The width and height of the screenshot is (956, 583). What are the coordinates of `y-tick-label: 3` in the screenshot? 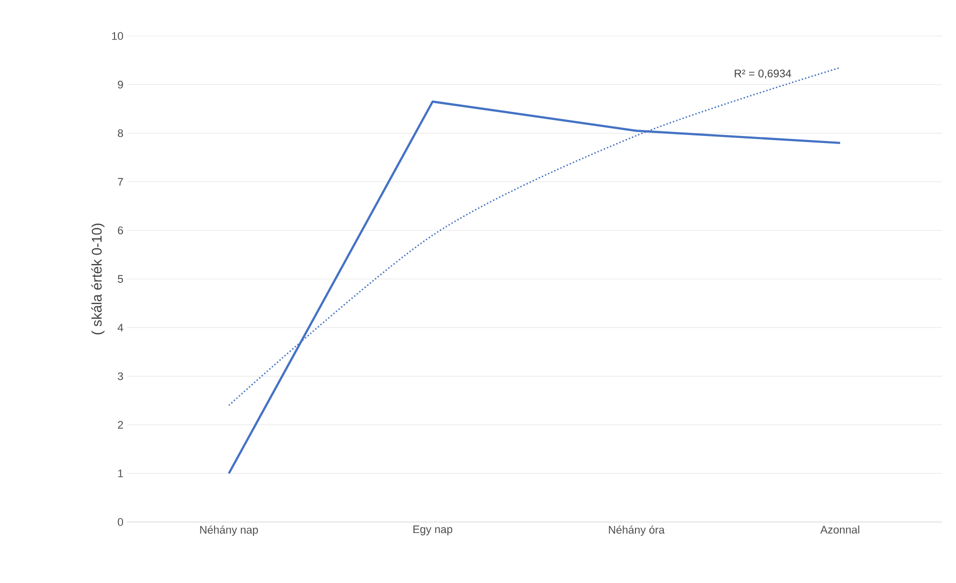 It's located at (120, 376).